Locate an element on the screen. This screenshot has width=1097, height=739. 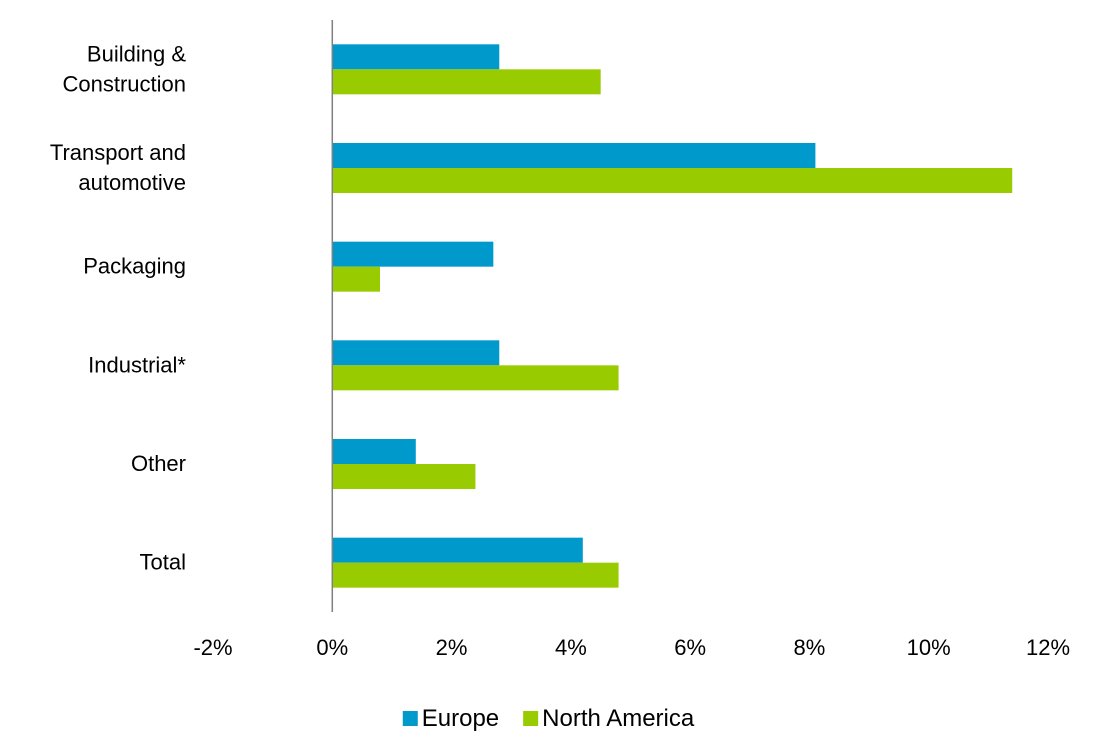
category-label: Transport and automotive is located at coordinates (118, 167).